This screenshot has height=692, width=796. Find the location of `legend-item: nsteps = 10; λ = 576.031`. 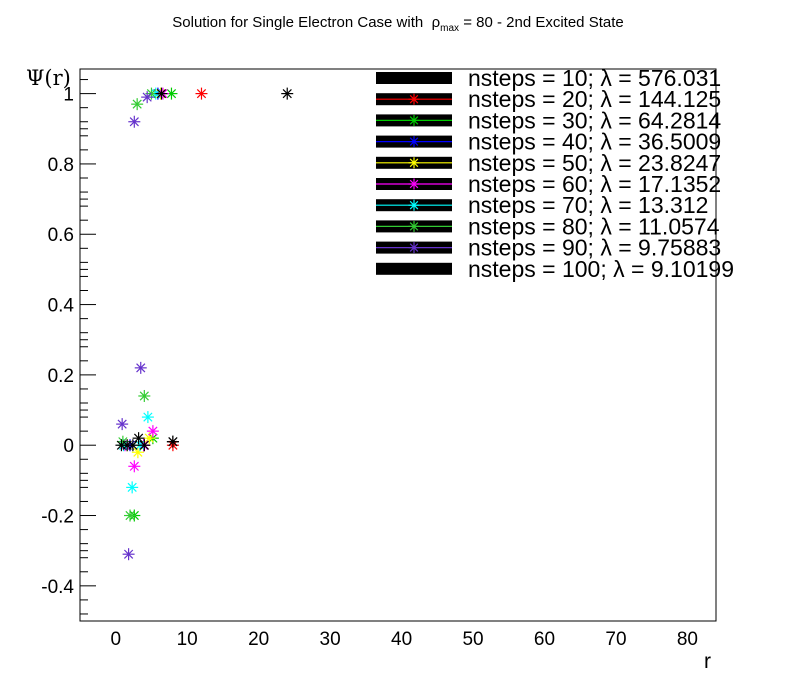

legend-item: nsteps = 10; λ = 576.031 is located at coordinates (548, 78).